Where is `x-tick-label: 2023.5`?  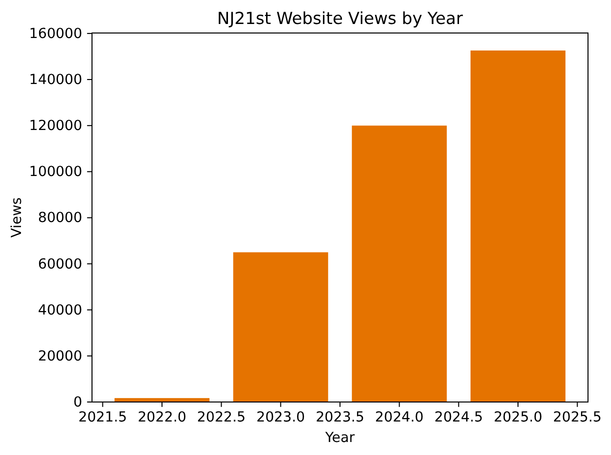
x-tick-label: 2023.5 is located at coordinates (340, 418).